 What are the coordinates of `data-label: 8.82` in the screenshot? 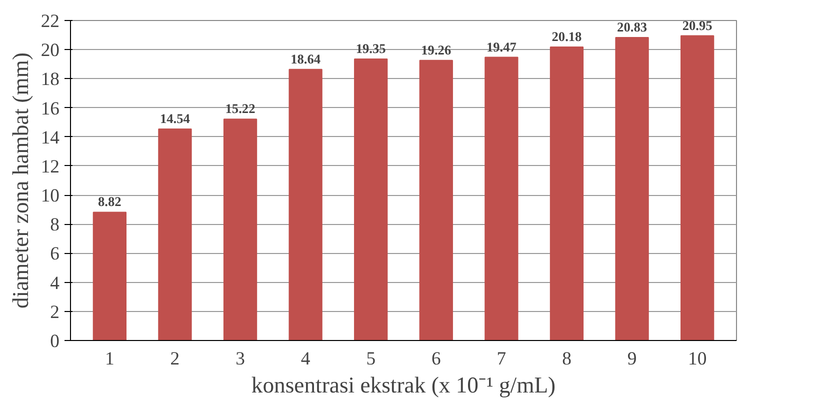 It's located at (110, 202).